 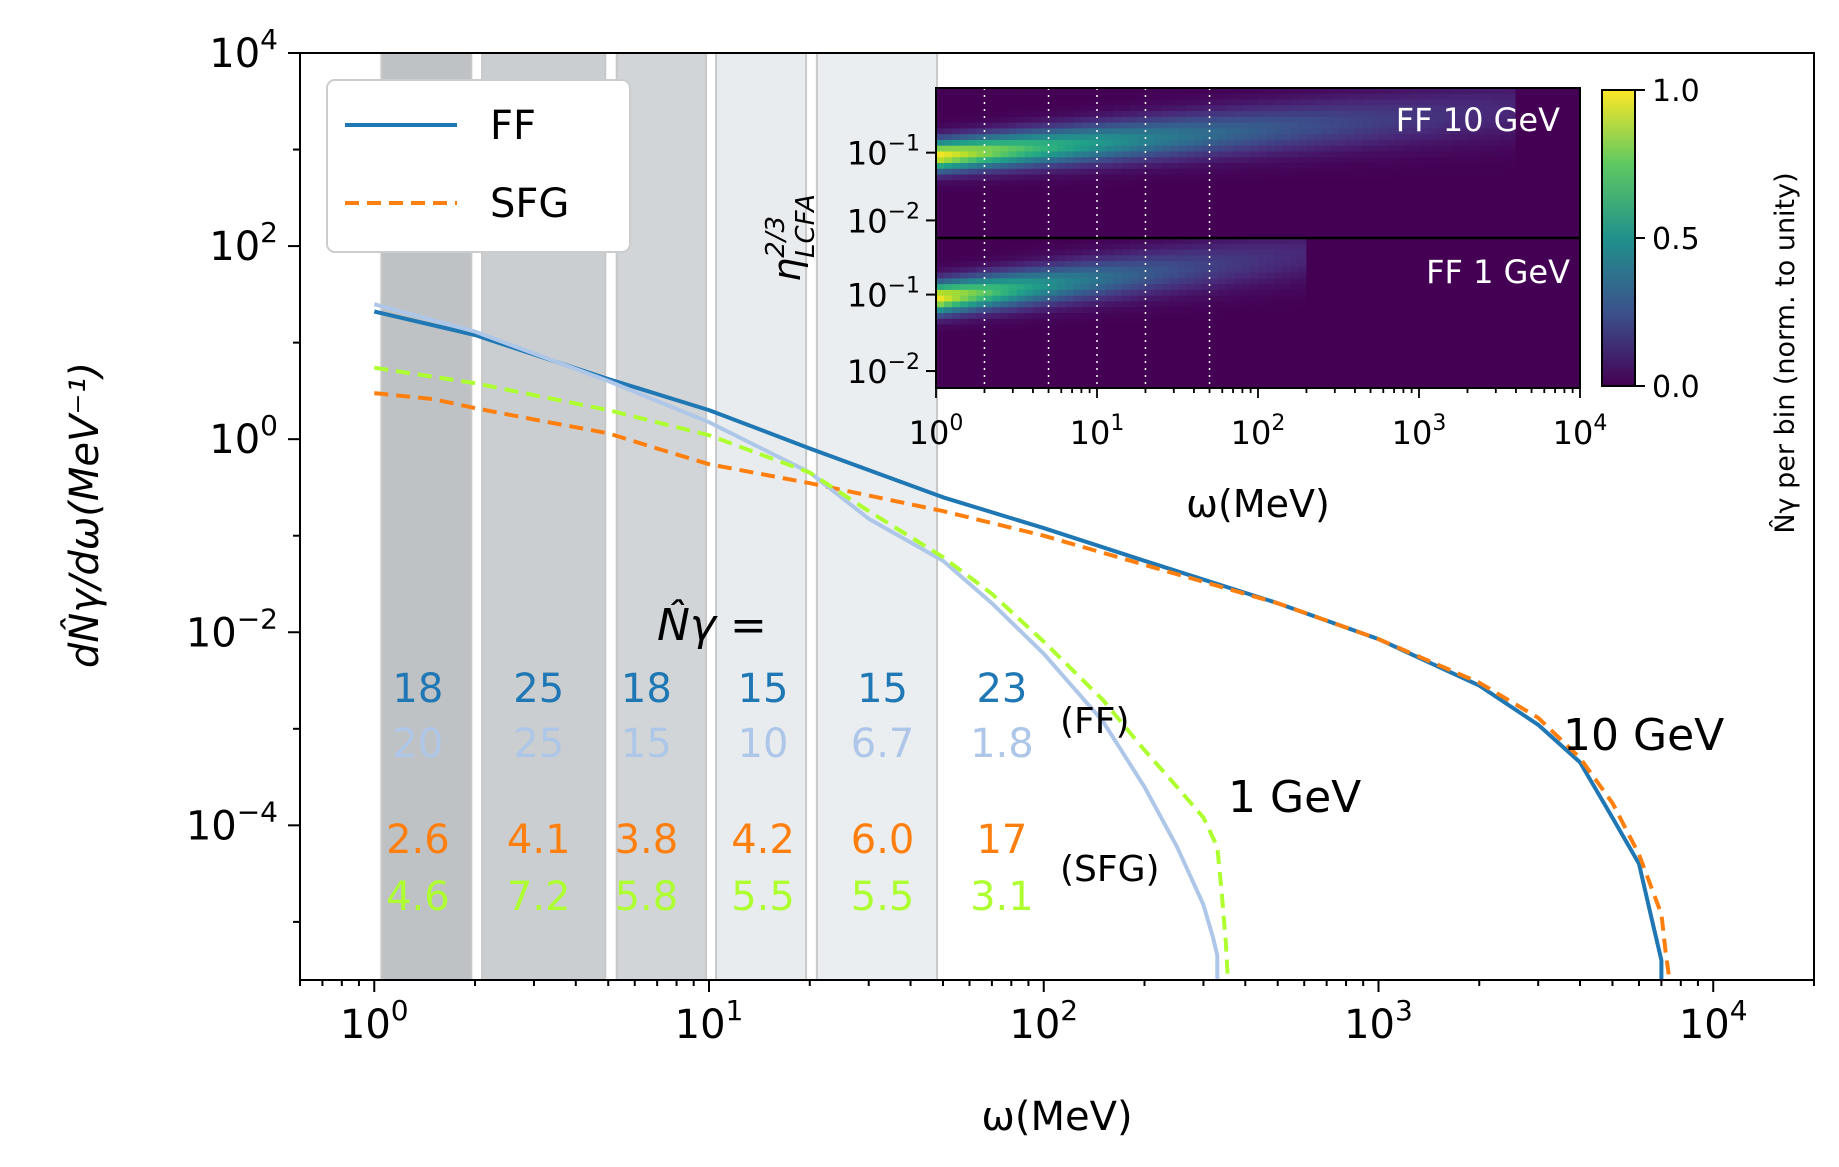 I want to click on photon-count-ff-10gev: 25, so click(x=538, y=689).